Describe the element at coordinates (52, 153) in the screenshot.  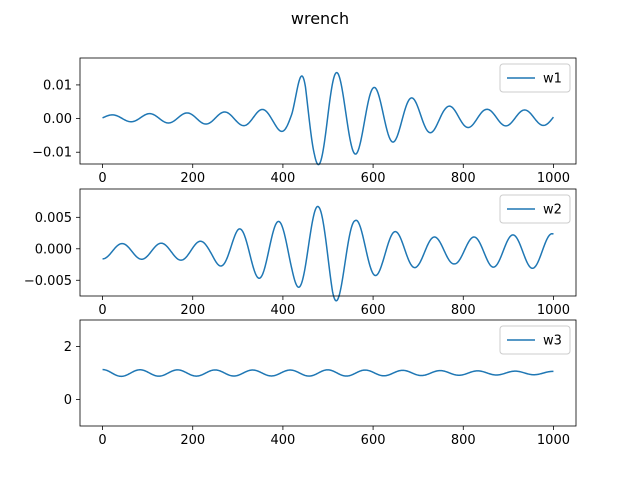
I see `y-tick-label: −0.01` at that location.